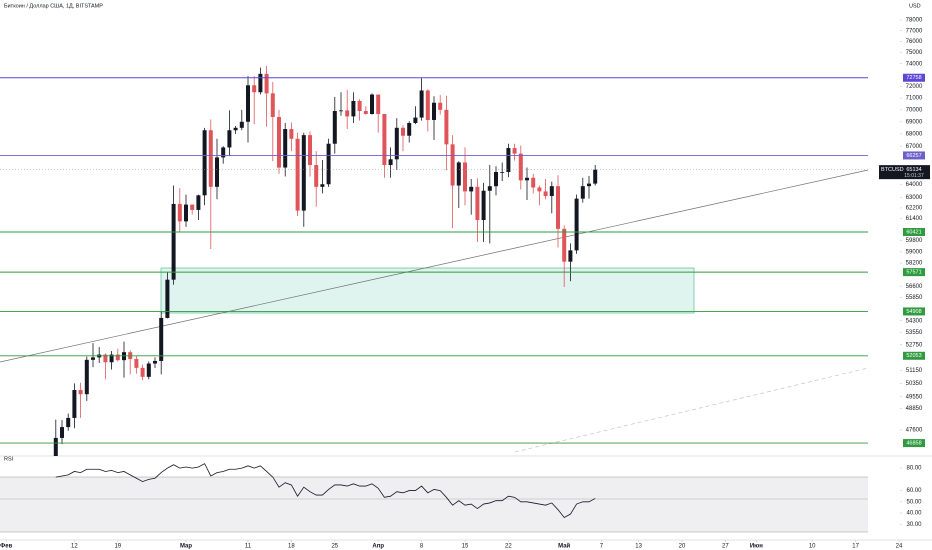  I want to click on y-tick-label: 49550, so click(914, 397).